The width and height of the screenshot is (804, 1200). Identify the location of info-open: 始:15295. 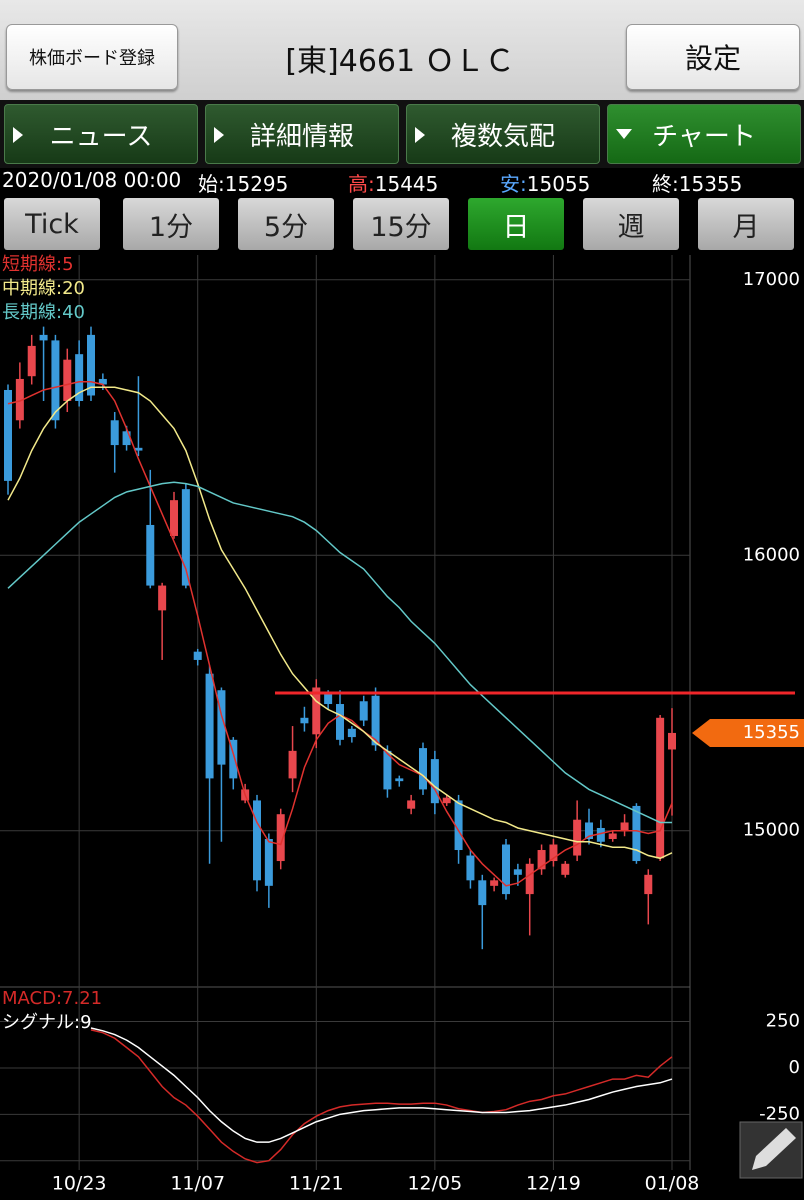
(243, 182).